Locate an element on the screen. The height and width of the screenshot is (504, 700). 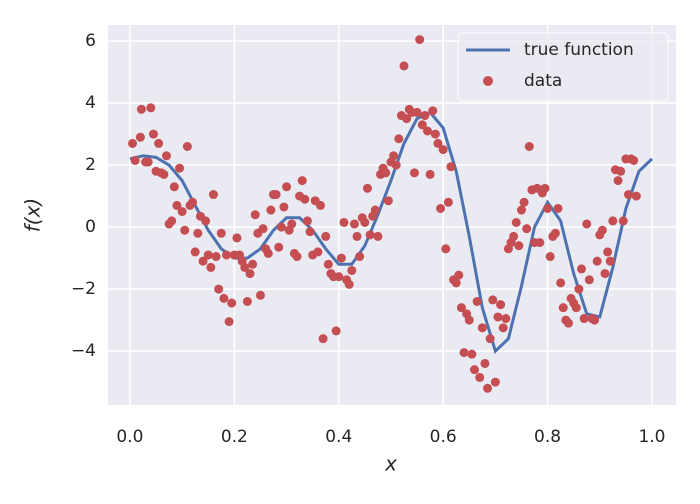
y-tick-label: 6 is located at coordinates (90, 41).